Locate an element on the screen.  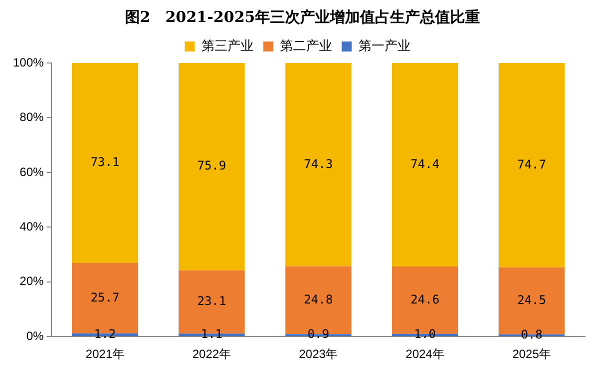
y-tick-label: 100% is located at coordinates (28, 62).